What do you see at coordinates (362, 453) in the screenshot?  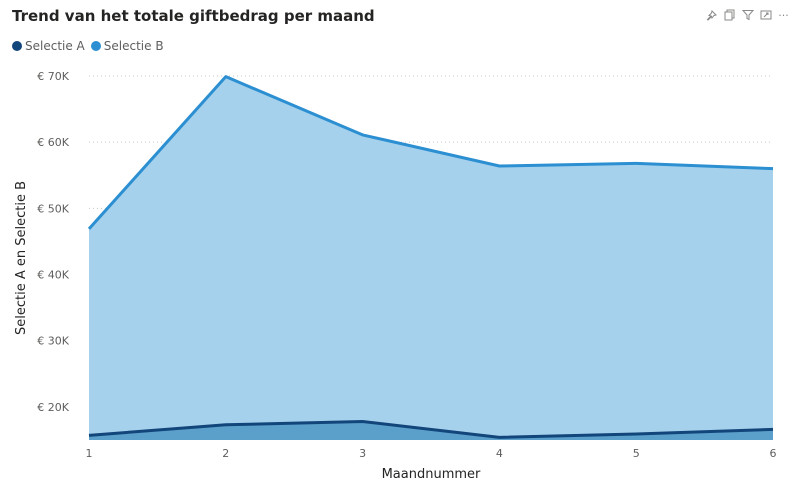 I see `x-tick-label: 3` at bounding box center [362, 453].